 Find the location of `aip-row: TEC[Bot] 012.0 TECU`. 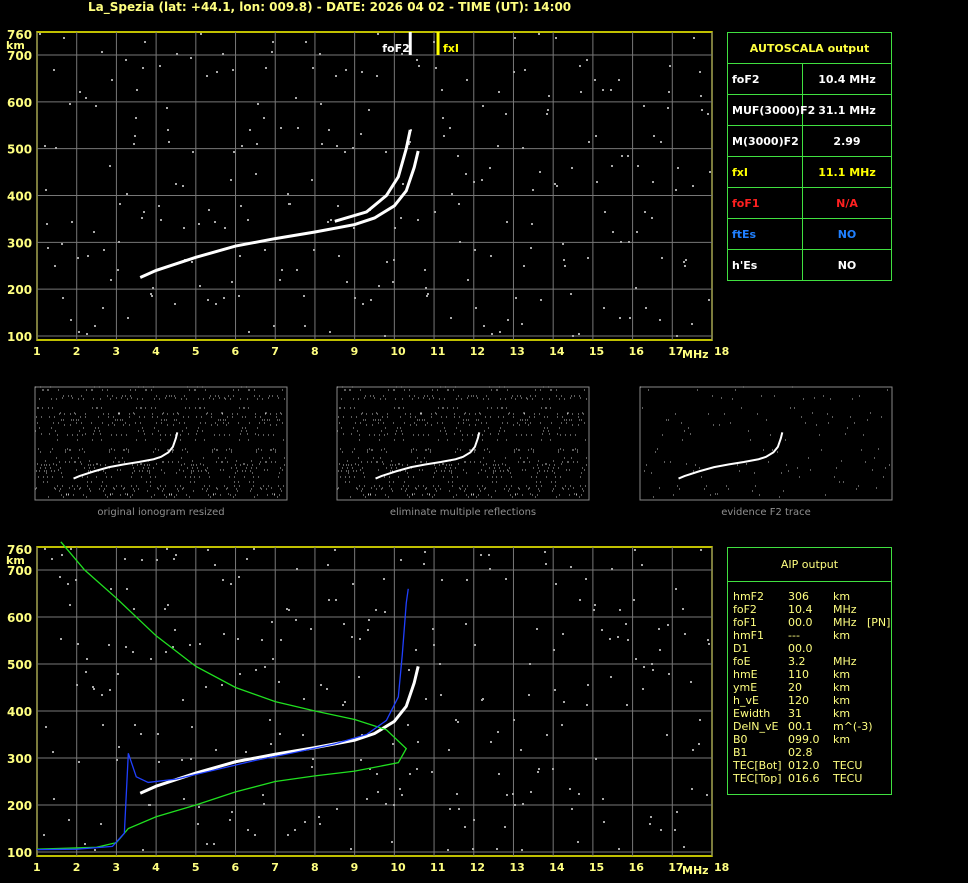

aip-row: TEC[Bot] 012.0 TECU is located at coordinates (809, 765).